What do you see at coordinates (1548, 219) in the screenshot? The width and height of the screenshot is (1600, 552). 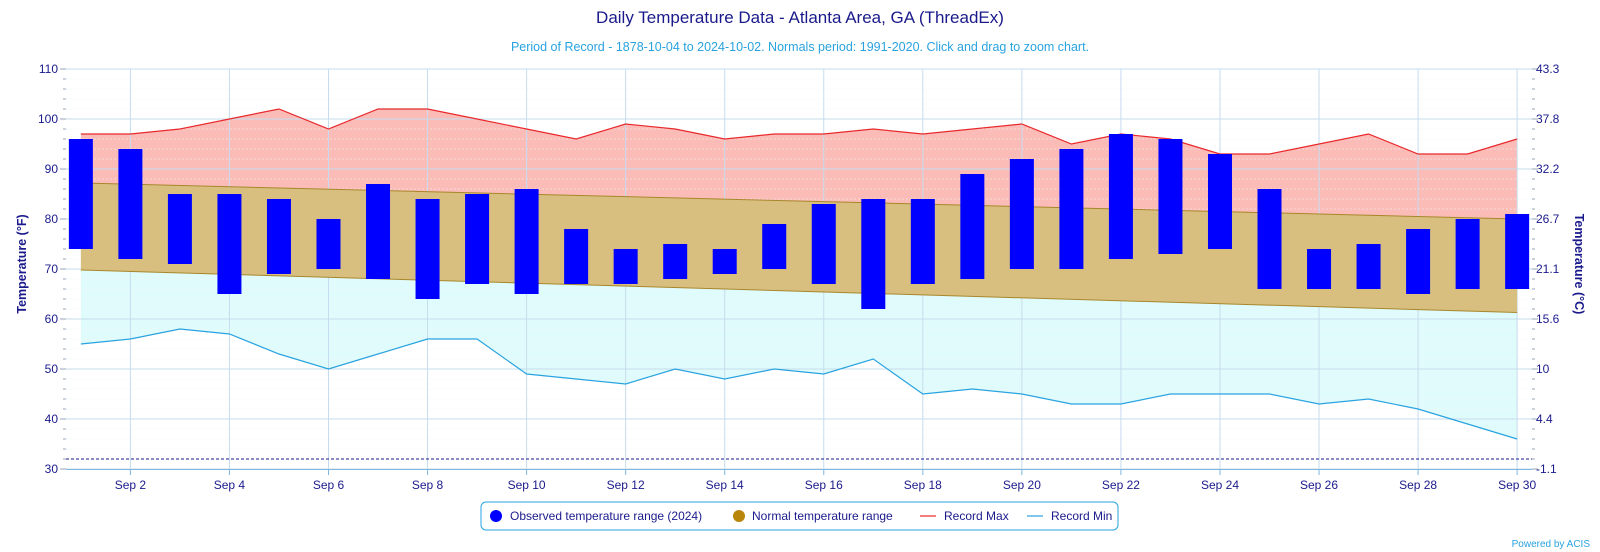 I see `y-tick-label-right: 26.7` at bounding box center [1548, 219].